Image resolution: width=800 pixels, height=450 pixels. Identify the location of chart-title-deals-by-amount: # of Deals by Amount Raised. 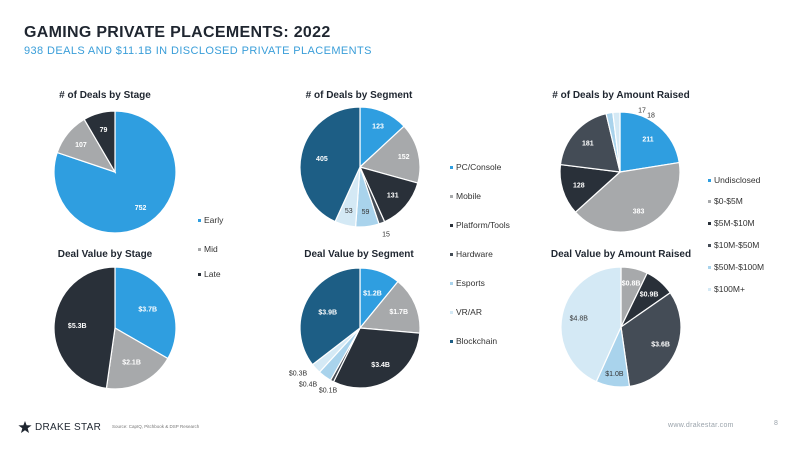
(621, 95).